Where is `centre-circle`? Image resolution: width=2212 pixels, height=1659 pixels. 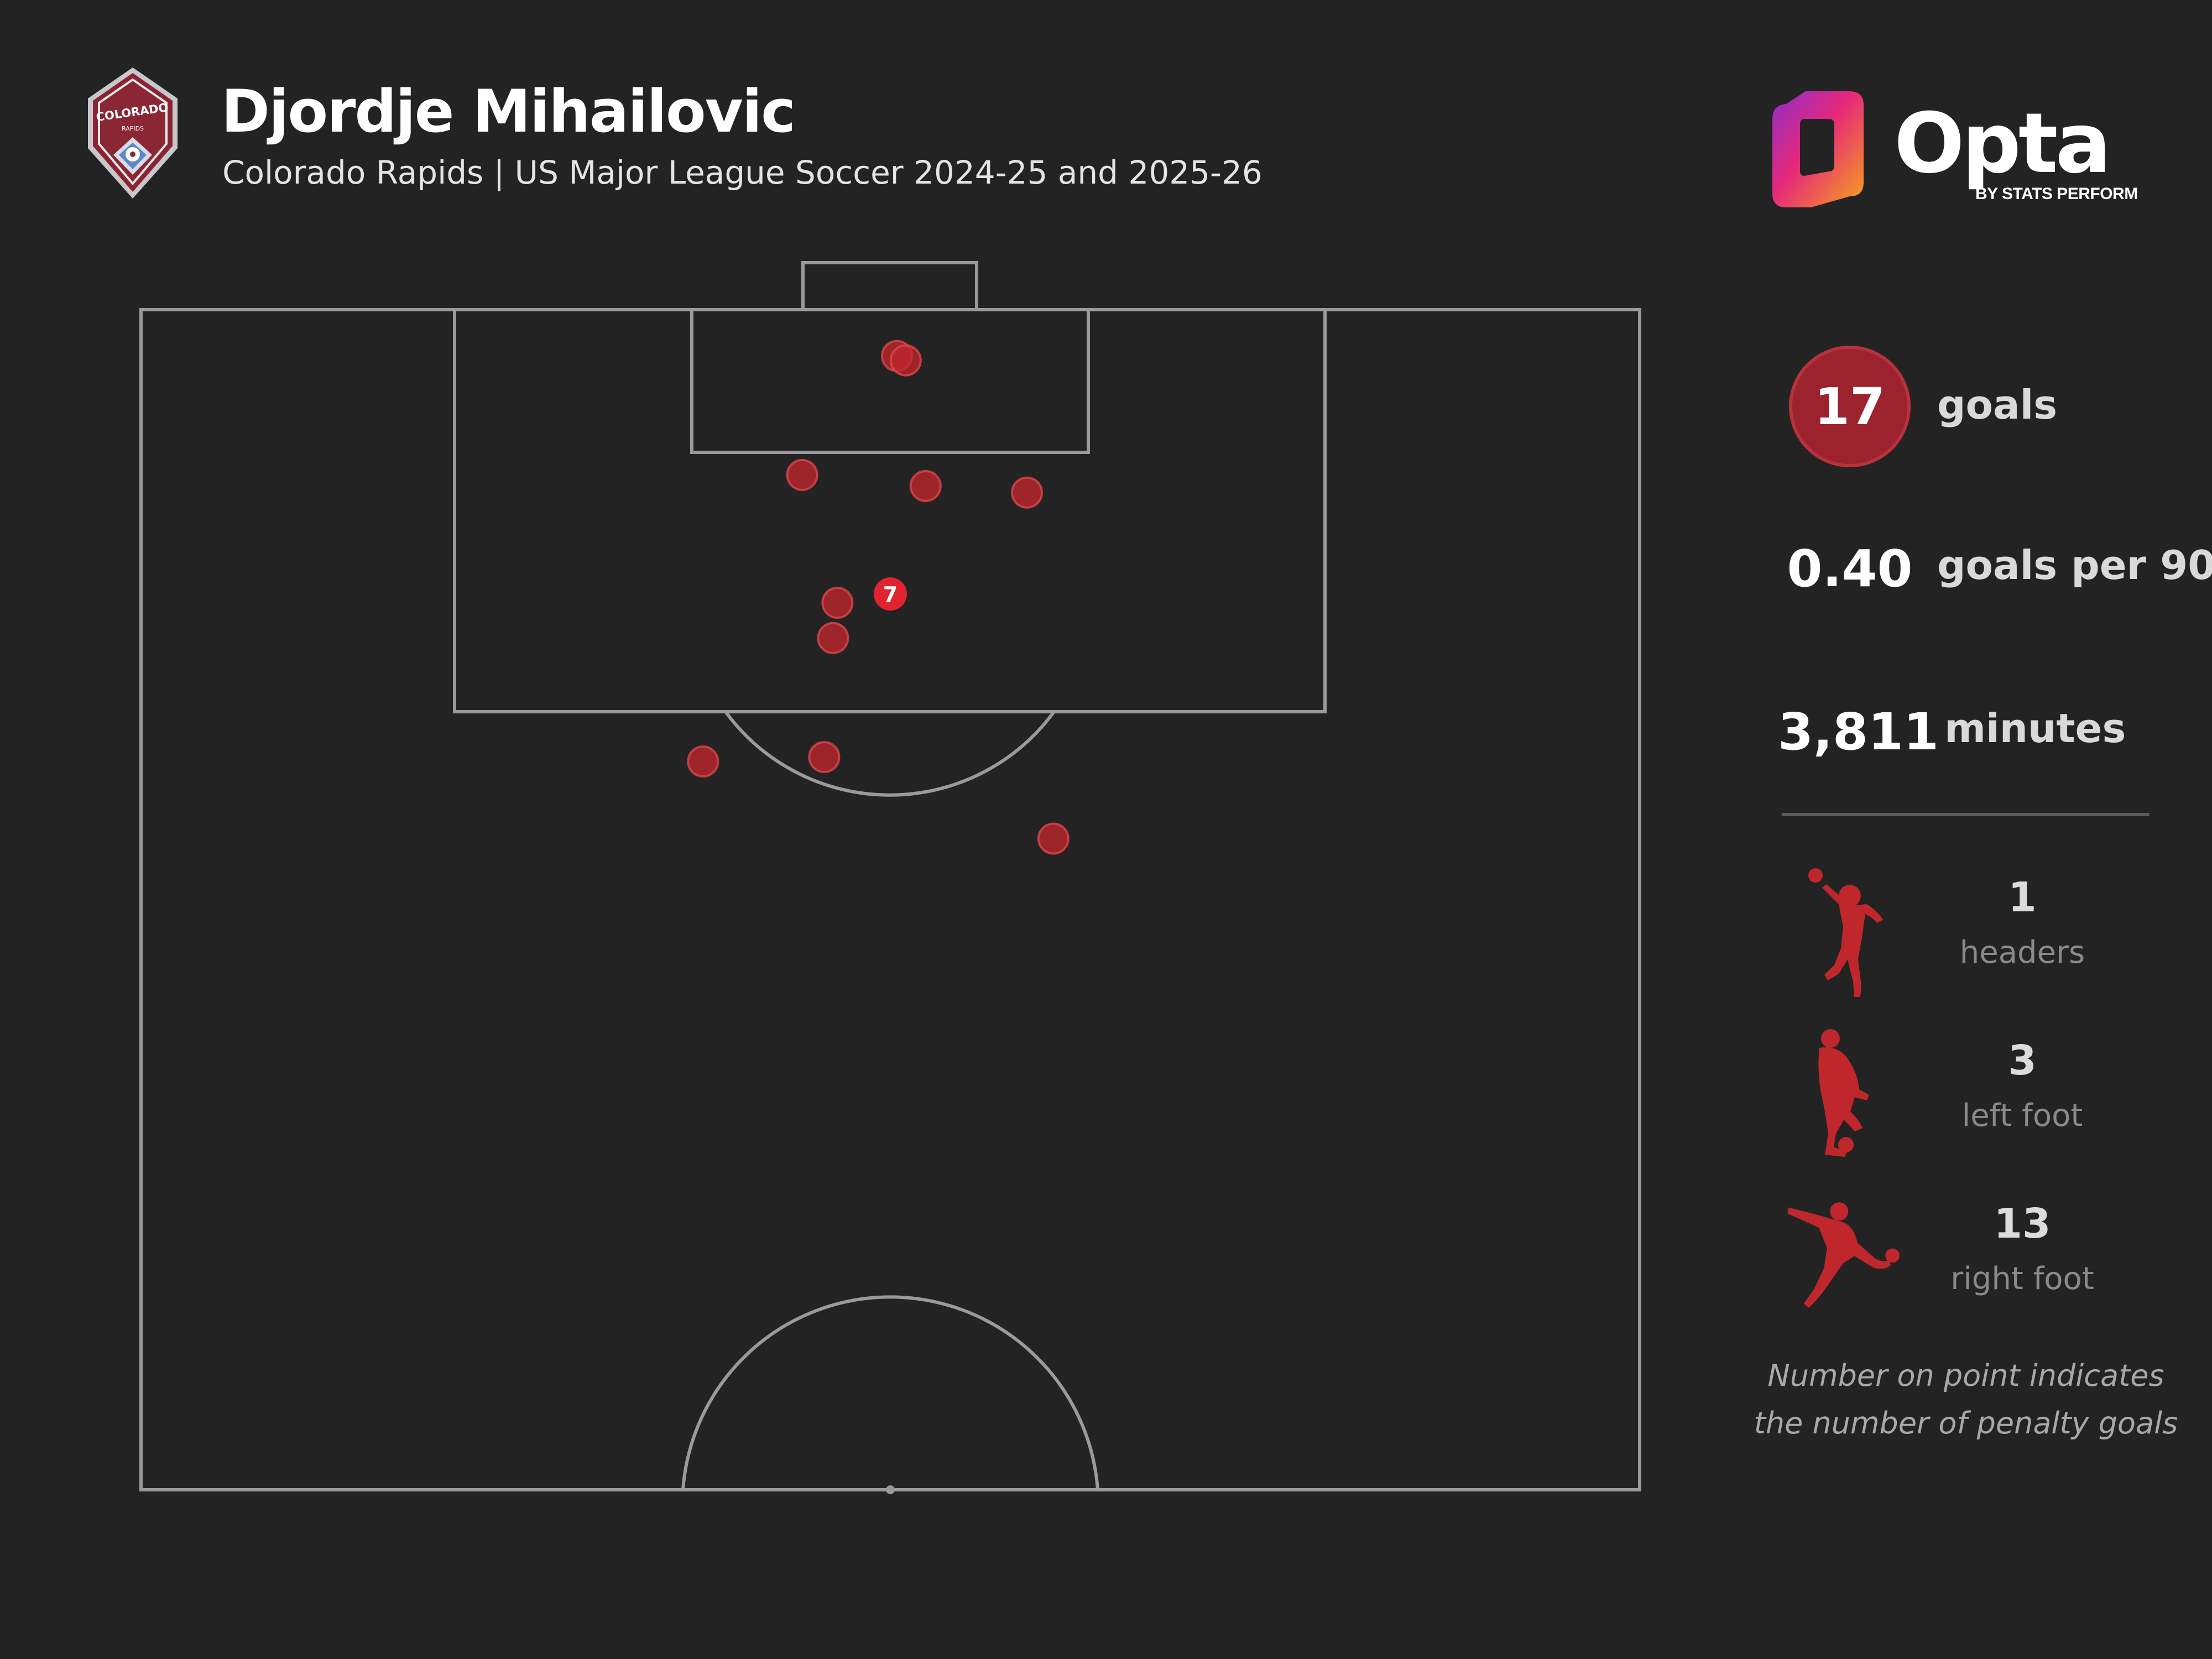 centre-circle is located at coordinates (890, 1393).